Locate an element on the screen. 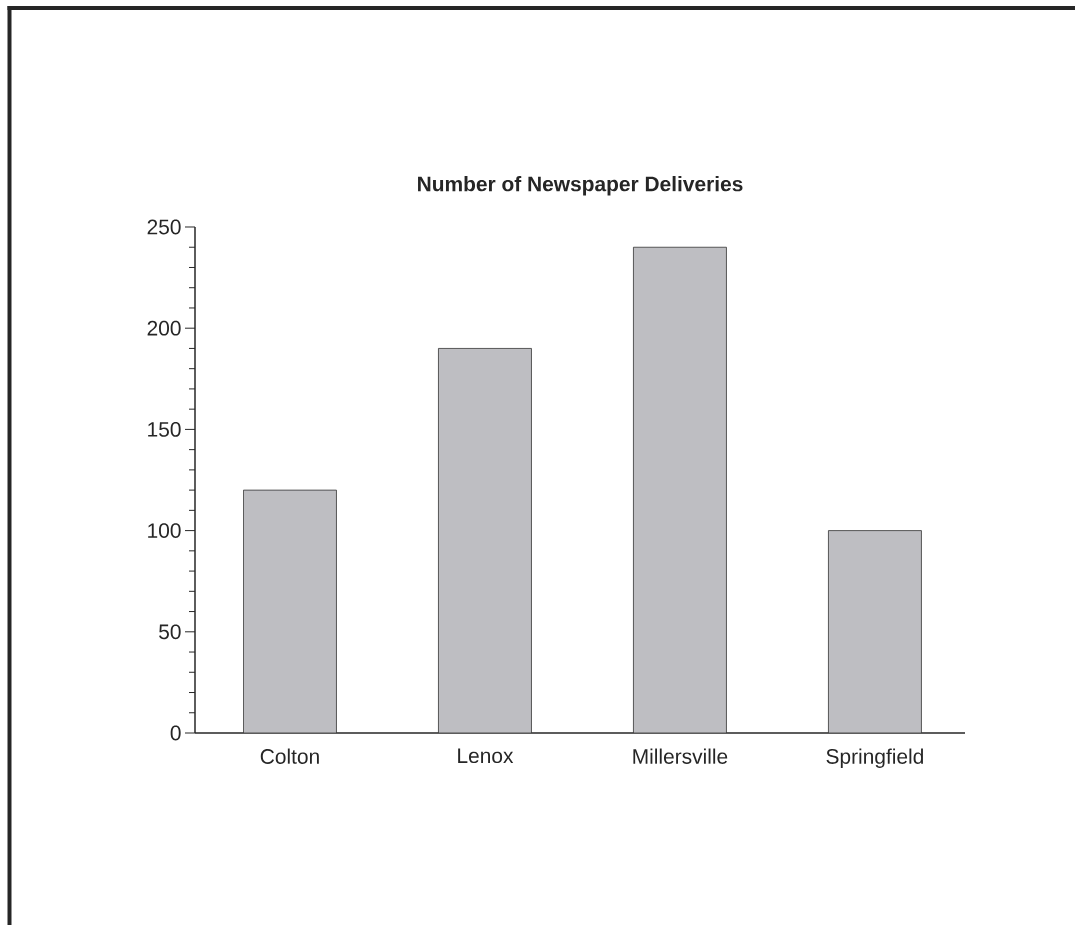  x-tick-label: Springfield is located at coordinates (874, 758).